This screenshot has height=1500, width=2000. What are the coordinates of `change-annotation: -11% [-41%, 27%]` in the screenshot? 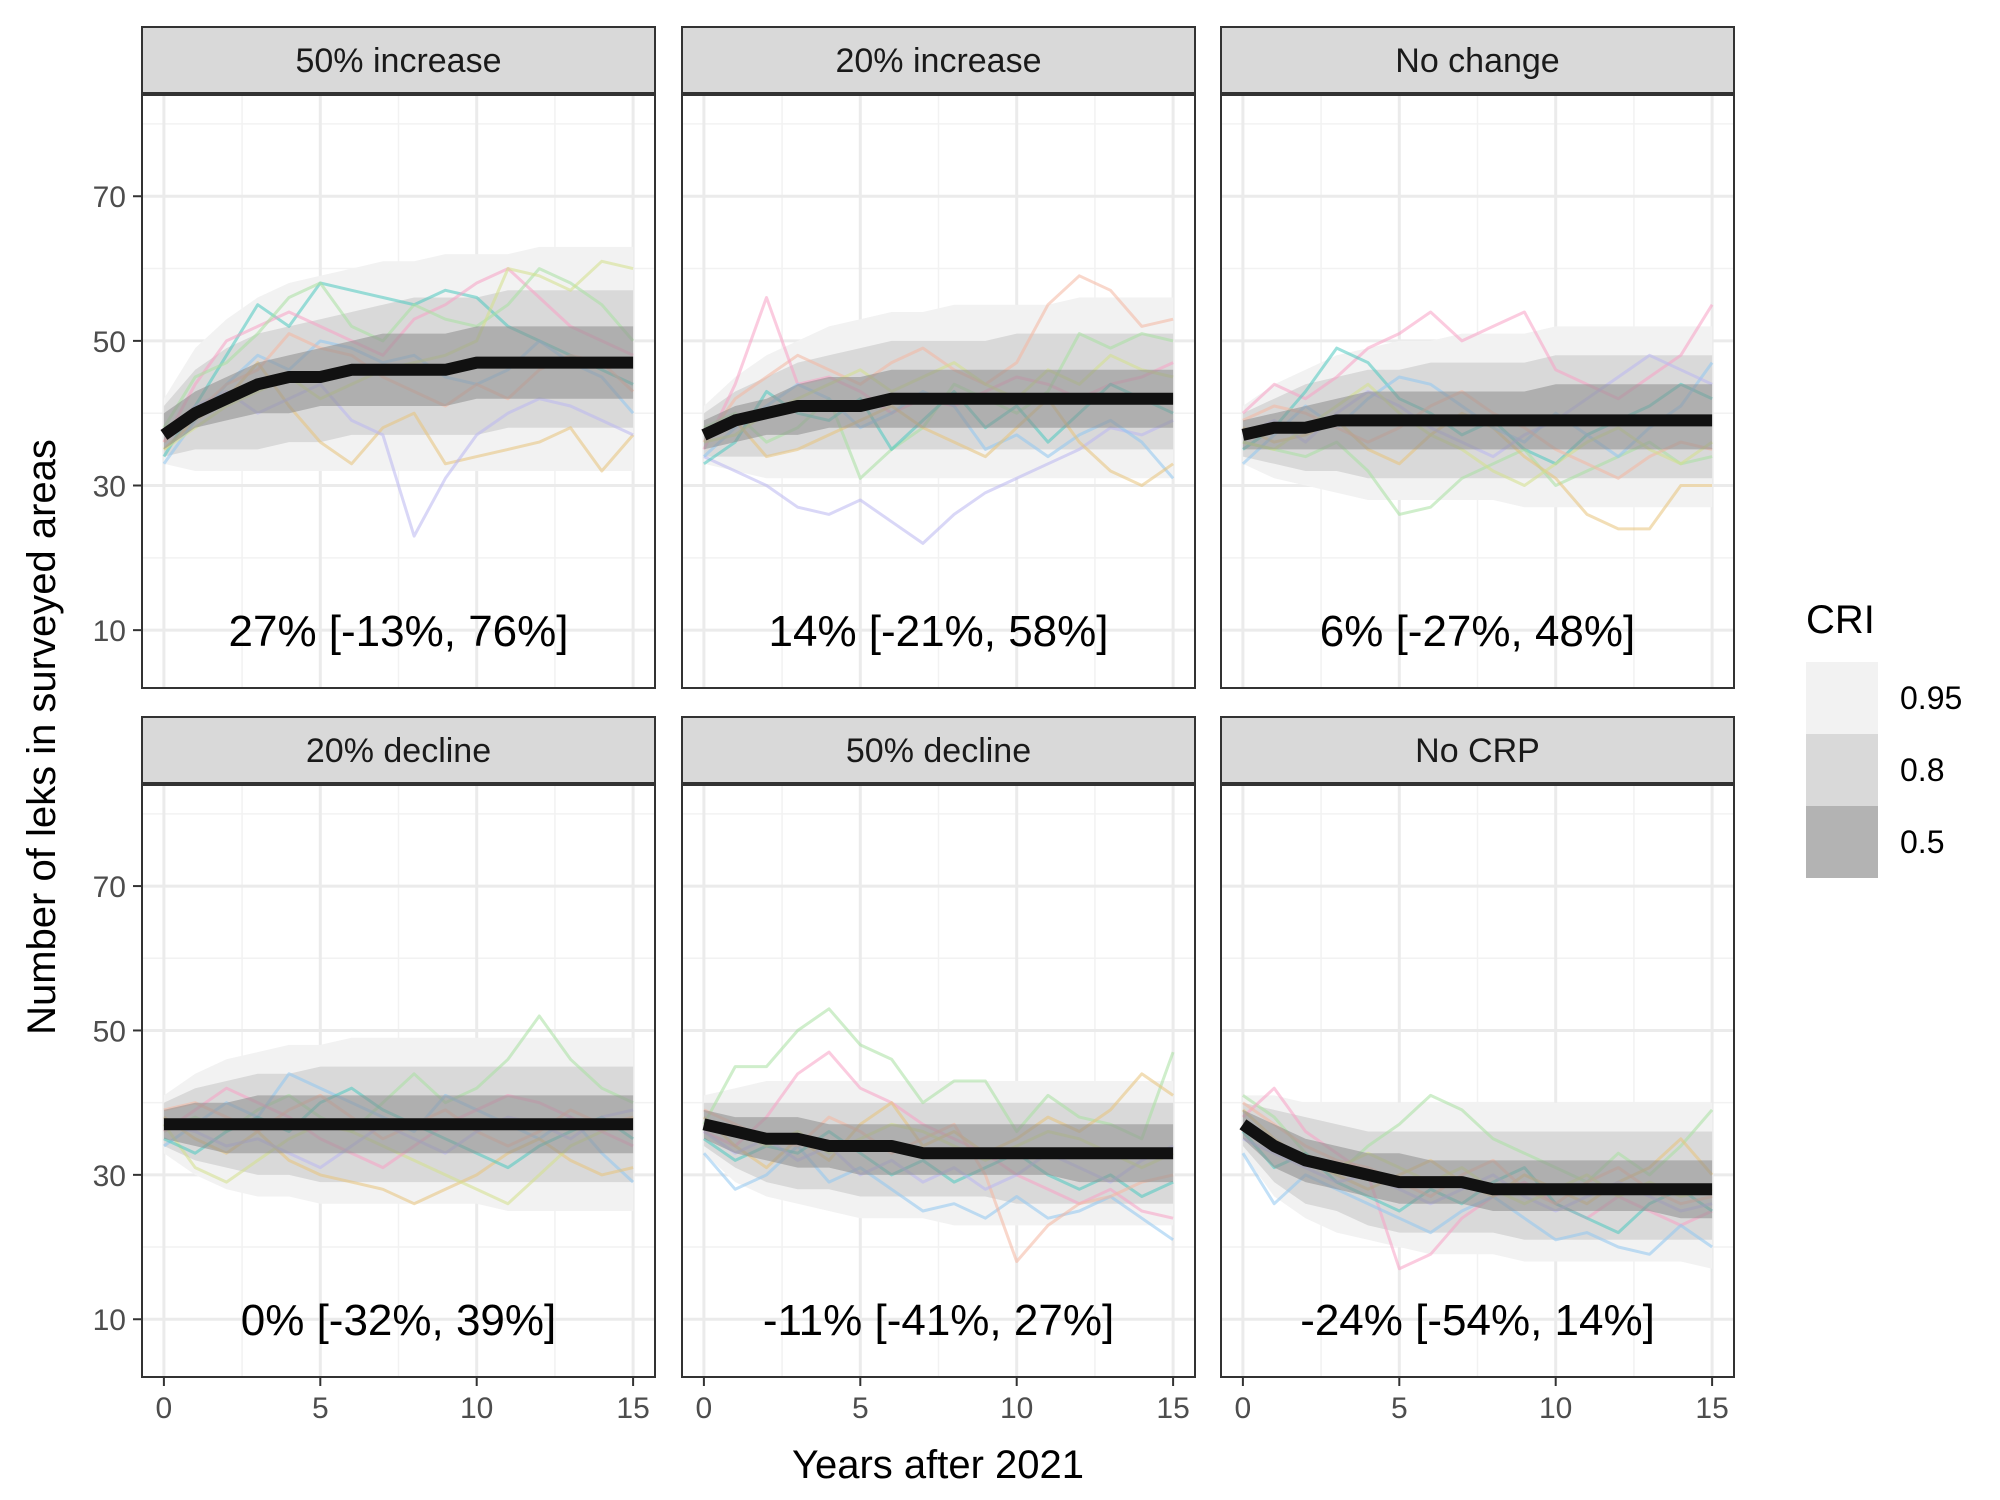 It's located at (938, 1320).